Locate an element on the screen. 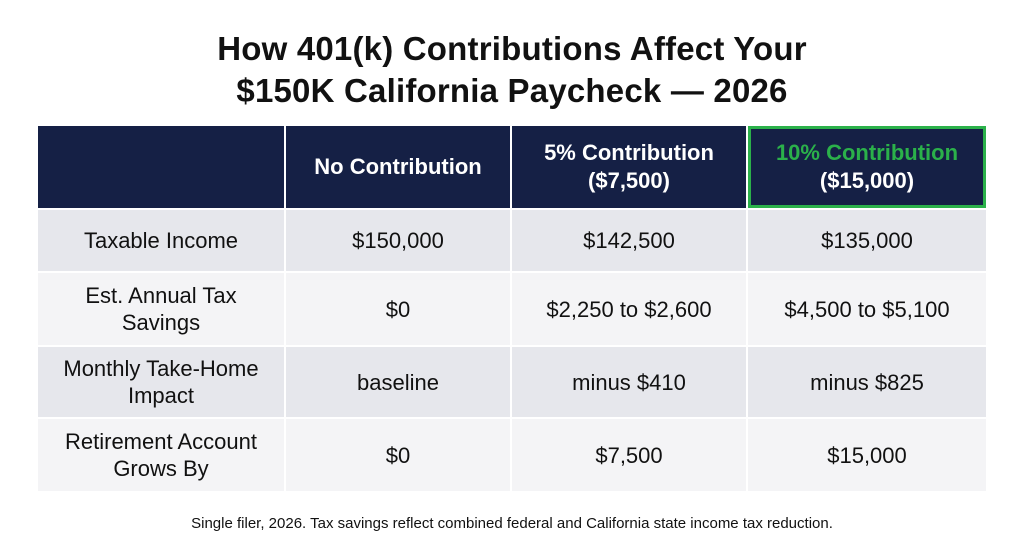 This screenshot has height=559, width=1024. cell-no-contribution: $150,000 is located at coordinates (399, 239).